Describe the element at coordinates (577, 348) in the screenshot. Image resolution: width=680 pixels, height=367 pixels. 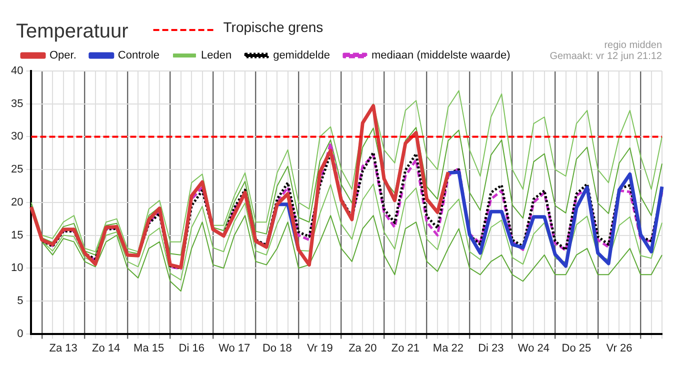
I see `x-tick-label: Do 25` at that location.